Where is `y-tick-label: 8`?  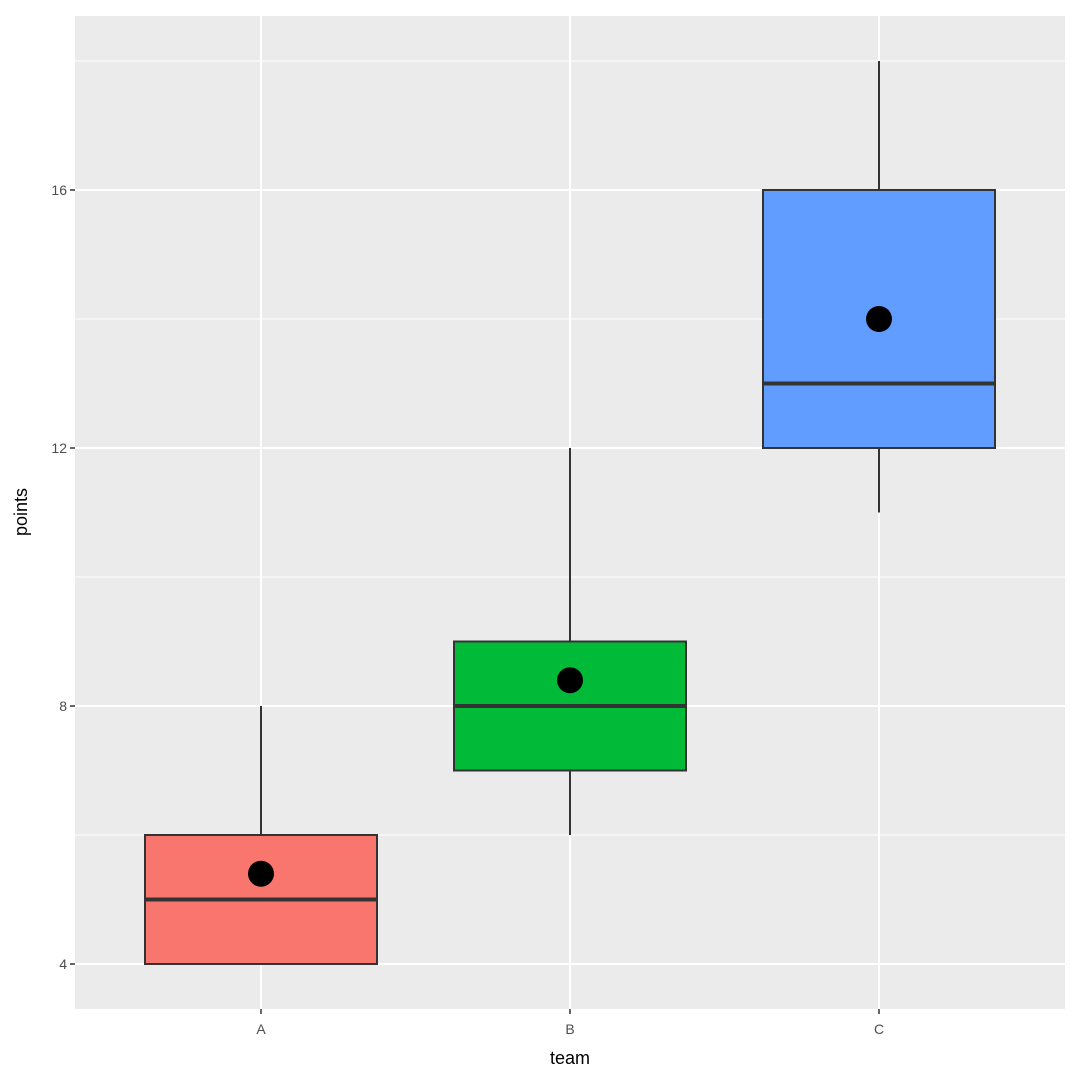
y-tick-label: 8 is located at coordinates (63, 706).